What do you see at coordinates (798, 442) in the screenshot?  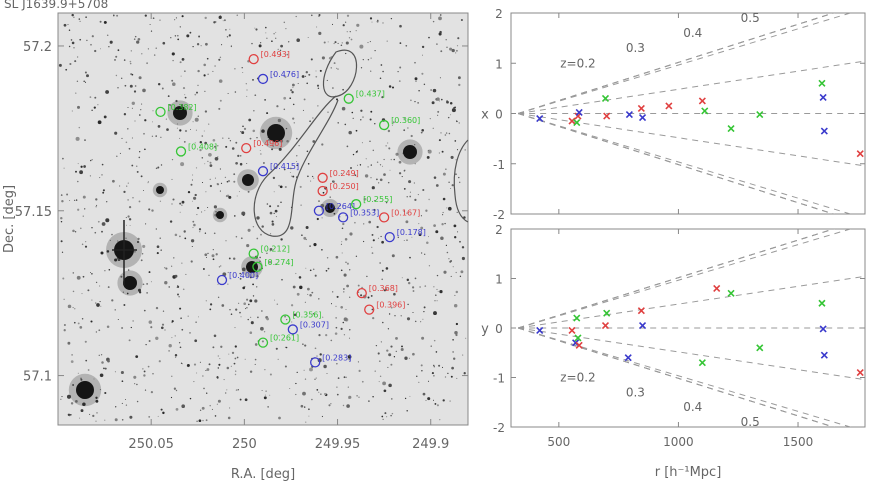 I see `x-tick-label: 1500` at bounding box center [798, 442].